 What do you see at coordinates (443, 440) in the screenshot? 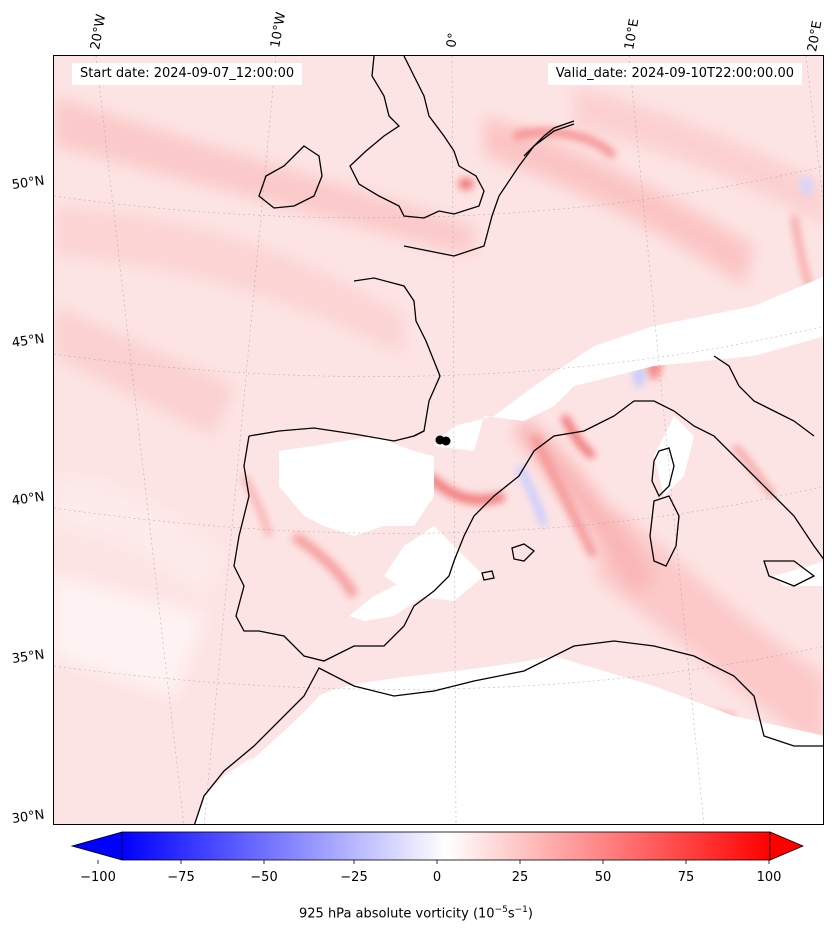
I see `location-marker` at bounding box center [443, 440].